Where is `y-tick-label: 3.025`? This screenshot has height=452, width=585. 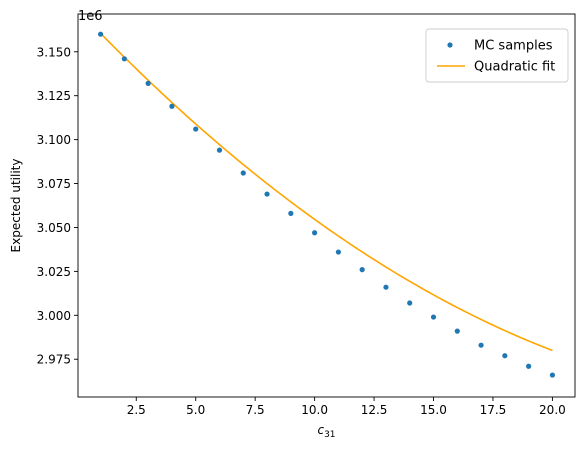 y-tick-label: 3.025 is located at coordinates (54, 272).